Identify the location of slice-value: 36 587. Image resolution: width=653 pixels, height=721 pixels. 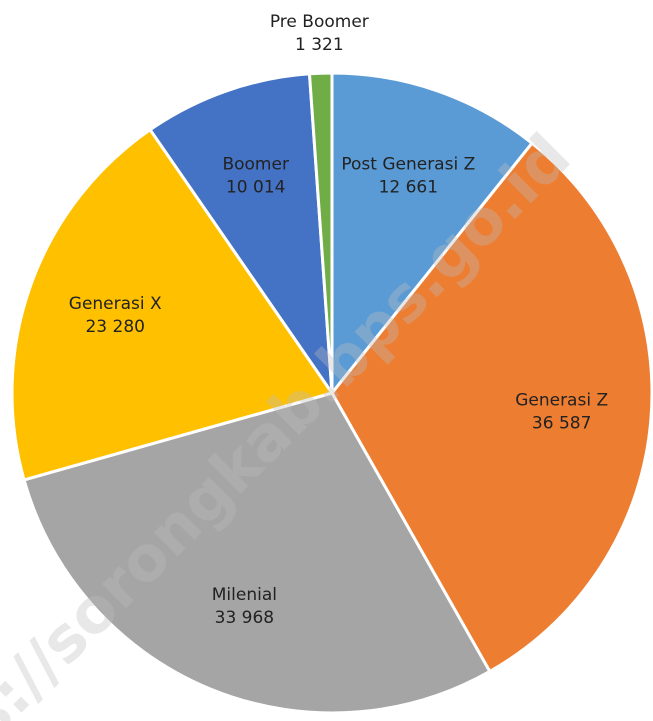
(561, 423).